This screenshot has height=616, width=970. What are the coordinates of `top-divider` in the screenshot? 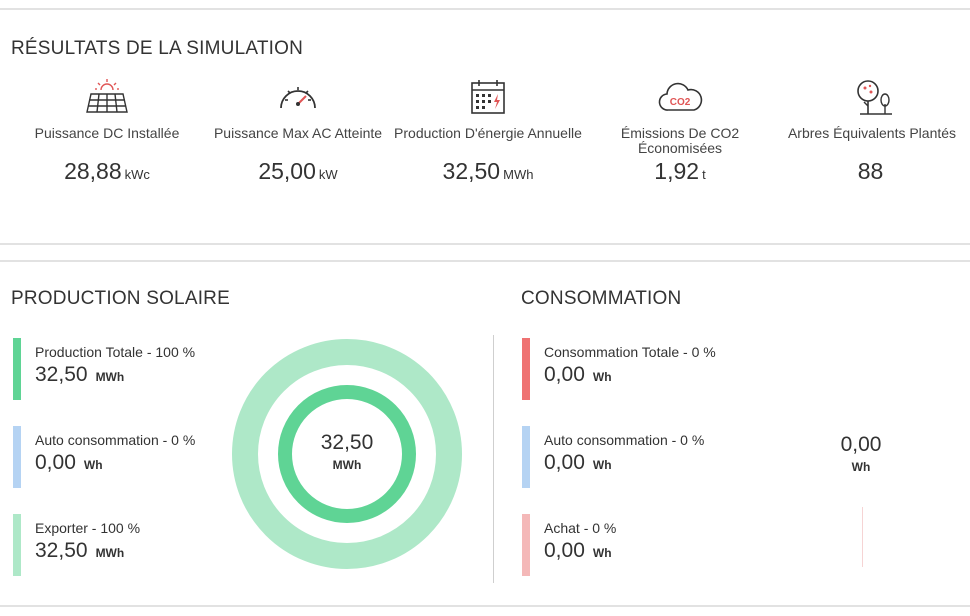 It's located at (485, 9).